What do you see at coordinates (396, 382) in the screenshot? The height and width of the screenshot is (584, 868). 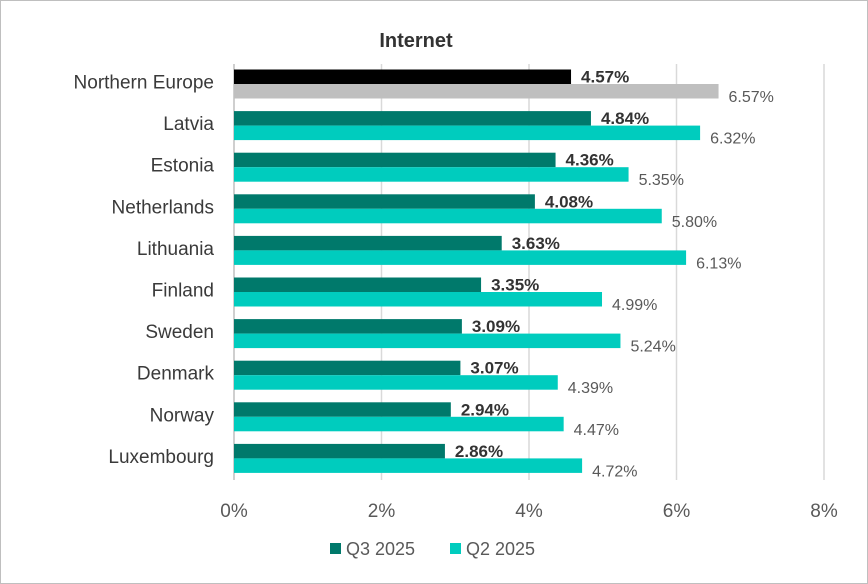 I see `bar-q2-2025-denmark` at bounding box center [396, 382].